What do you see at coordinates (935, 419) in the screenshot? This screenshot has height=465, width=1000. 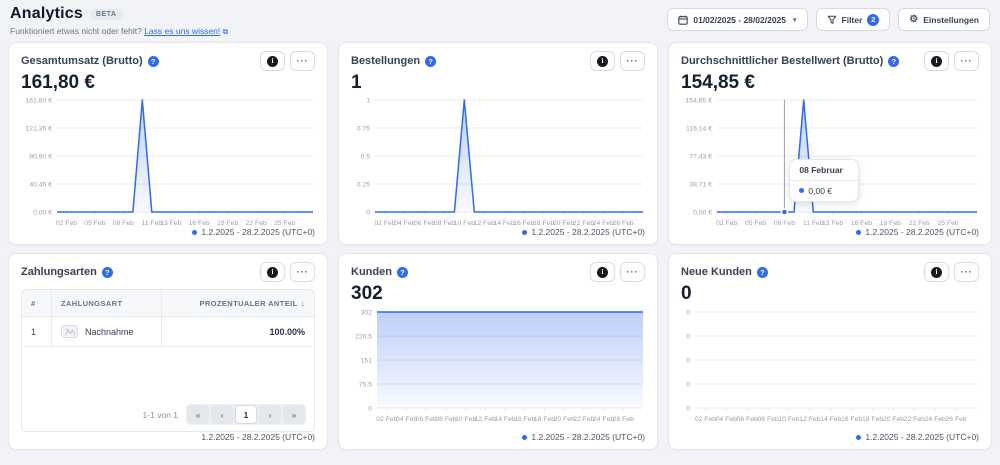 I see `svg-text: 24 Feb` at bounding box center [935, 419].